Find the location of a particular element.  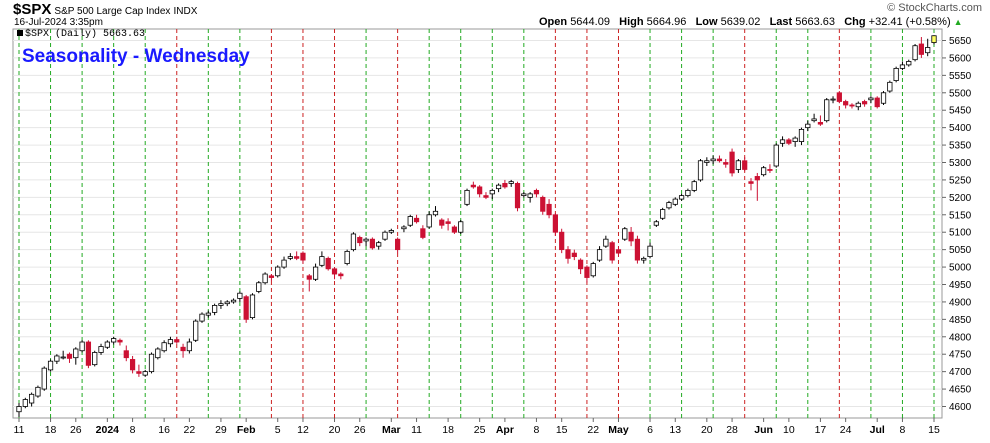

y-tick-label: 5650 is located at coordinates (960, 41).